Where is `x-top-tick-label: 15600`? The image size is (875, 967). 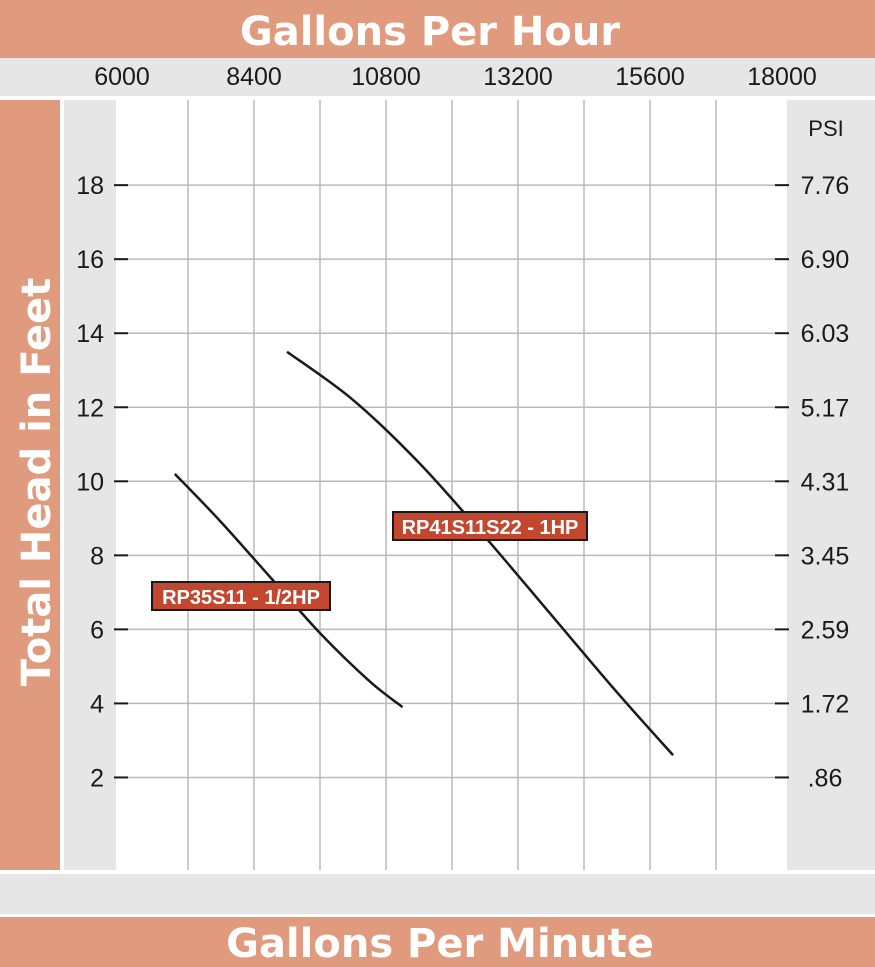 x-top-tick-label: 15600 is located at coordinates (650, 77).